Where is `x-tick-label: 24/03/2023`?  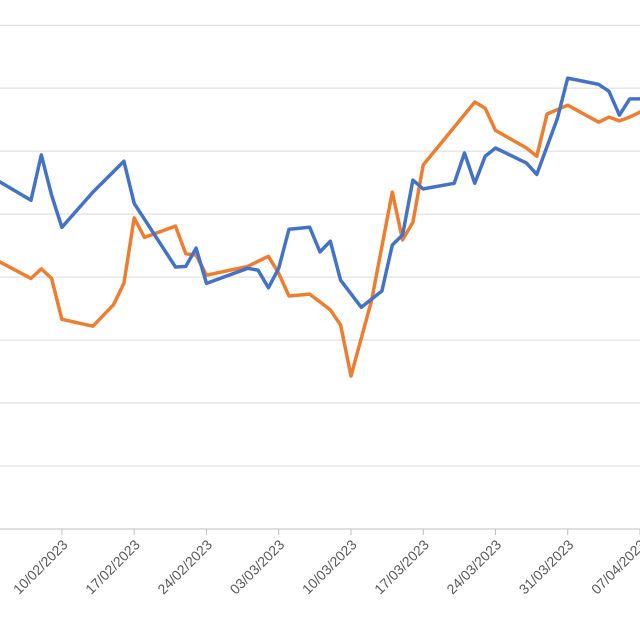
x-tick-label: 24/03/2023 is located at coordinates (473, 566).